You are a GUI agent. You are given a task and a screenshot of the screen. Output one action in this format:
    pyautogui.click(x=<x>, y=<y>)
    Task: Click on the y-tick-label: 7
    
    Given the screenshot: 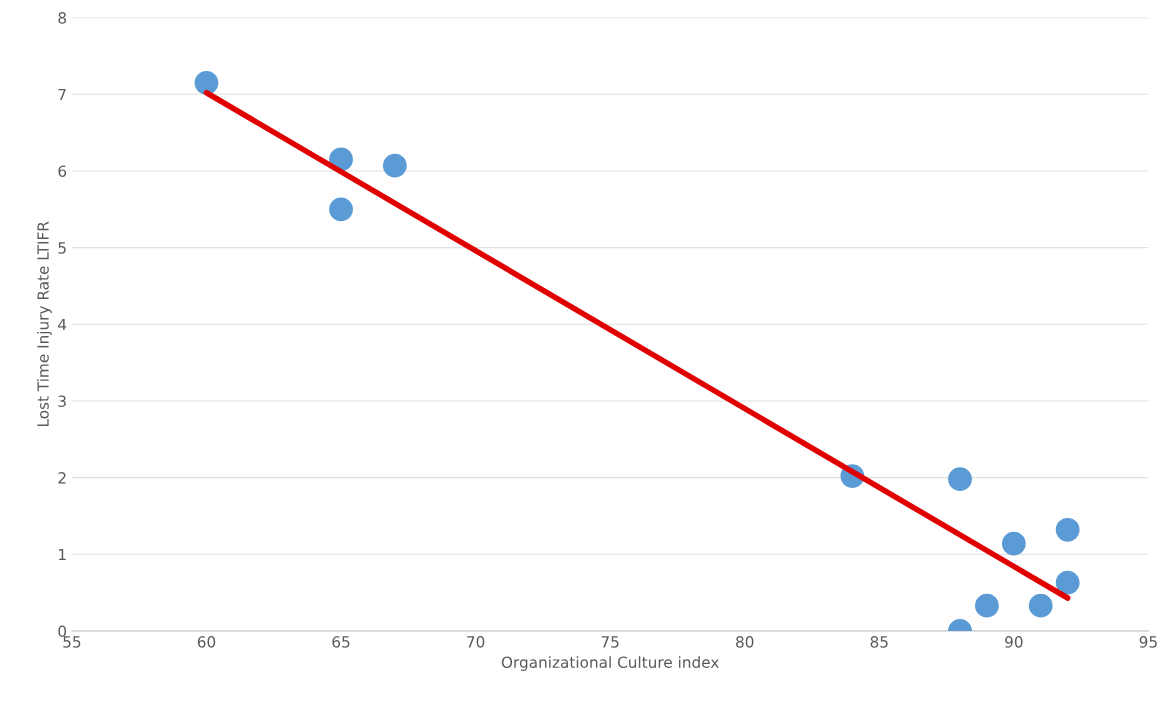 What is the action you would take?
    pyautogui.click(x=62, y=94)
    